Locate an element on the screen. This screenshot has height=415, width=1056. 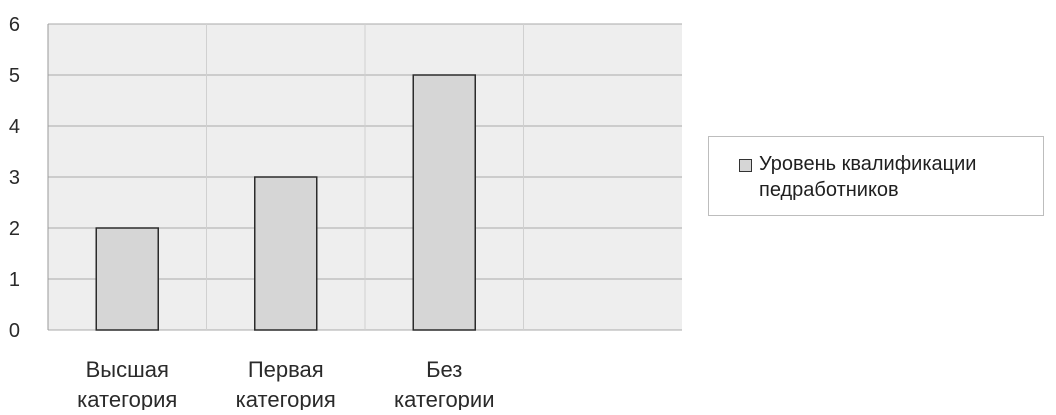
x-tick-label: Первая категория is located at coordinates (286, 383).